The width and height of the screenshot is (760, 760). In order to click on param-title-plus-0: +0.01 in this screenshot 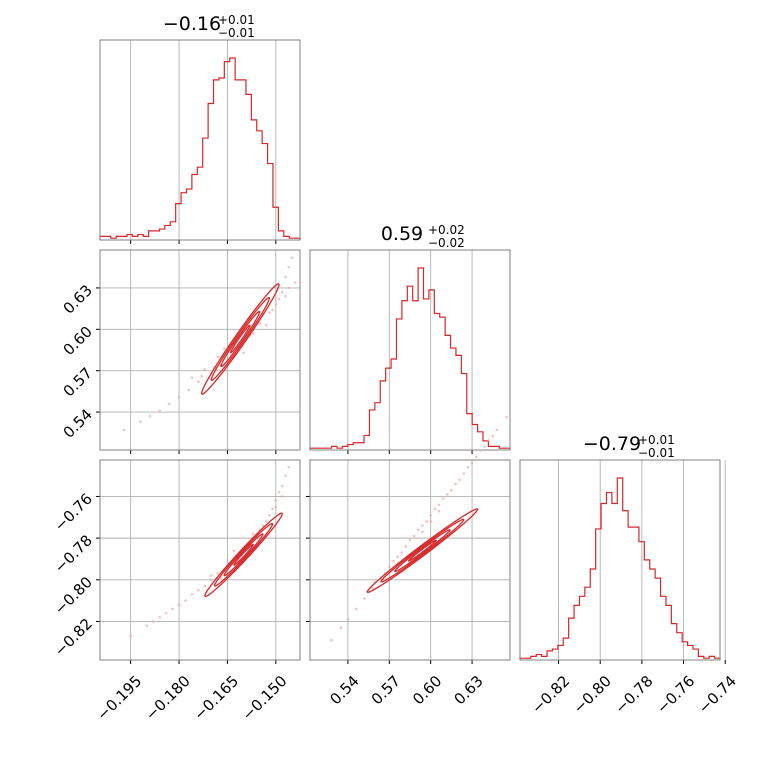, I will do `click(236, 20)`.